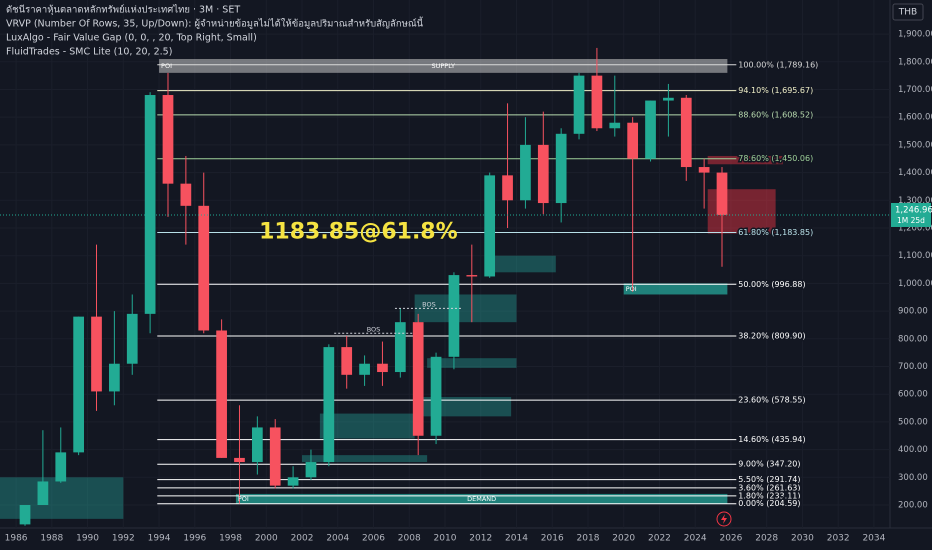 The height and width of the screenshot is (550, 932). What do you see at coordinates (769, 479) in the screenshot?
I see `fib-label: 5.50% (291.74)` at bounding box center [769, 479].